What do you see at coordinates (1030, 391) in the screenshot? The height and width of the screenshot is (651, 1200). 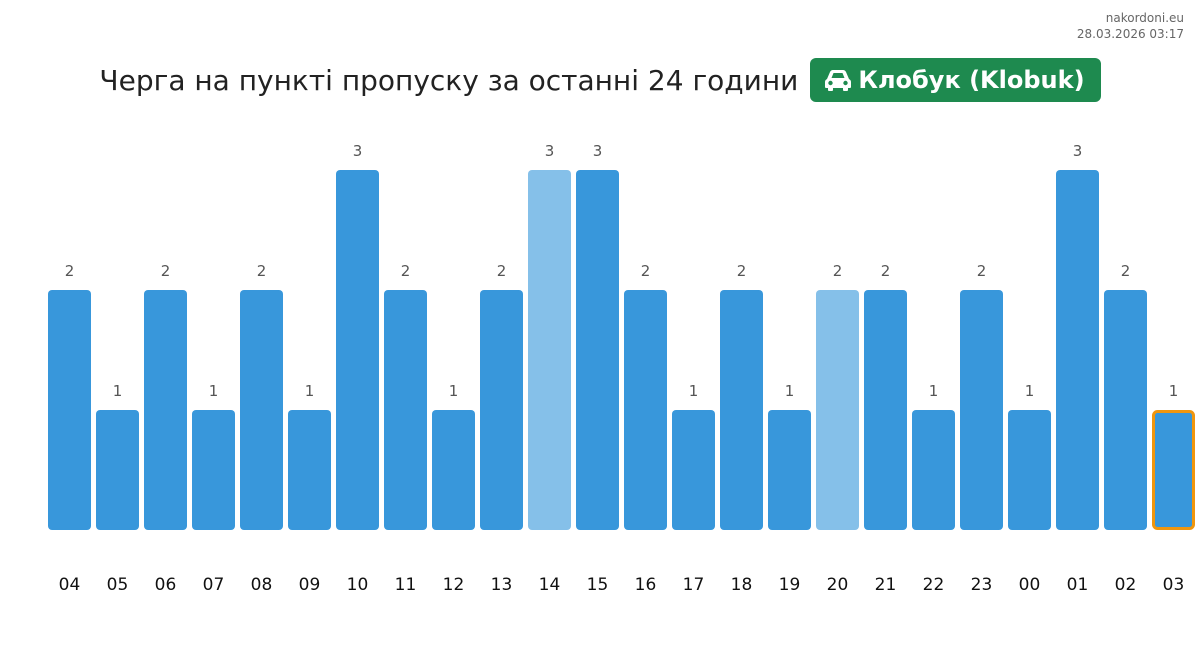 I see `value-label-00: 1` at bounding box center [1030, 391].